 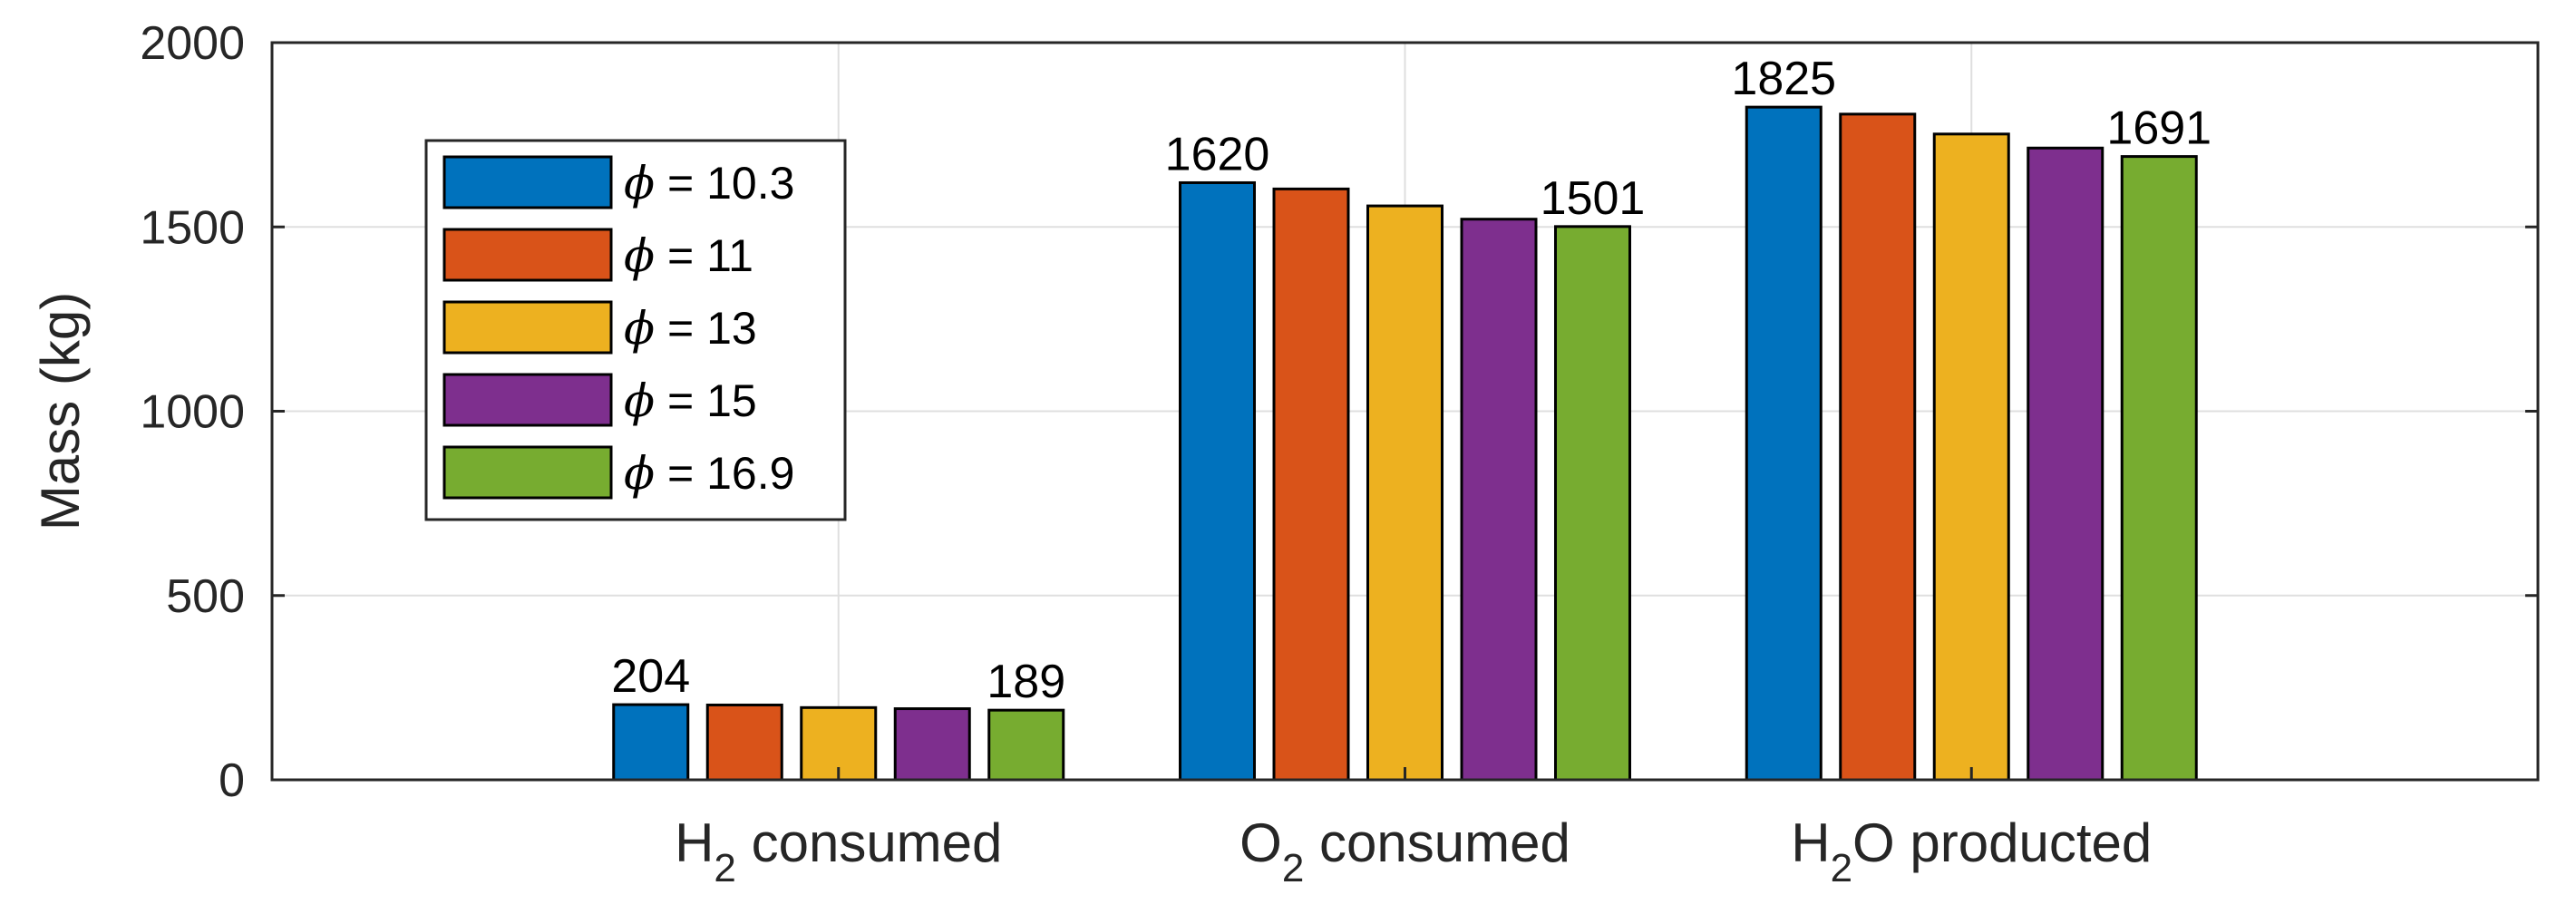 I want to click on y-tick-label: 1500, so click(x=192, y=227).